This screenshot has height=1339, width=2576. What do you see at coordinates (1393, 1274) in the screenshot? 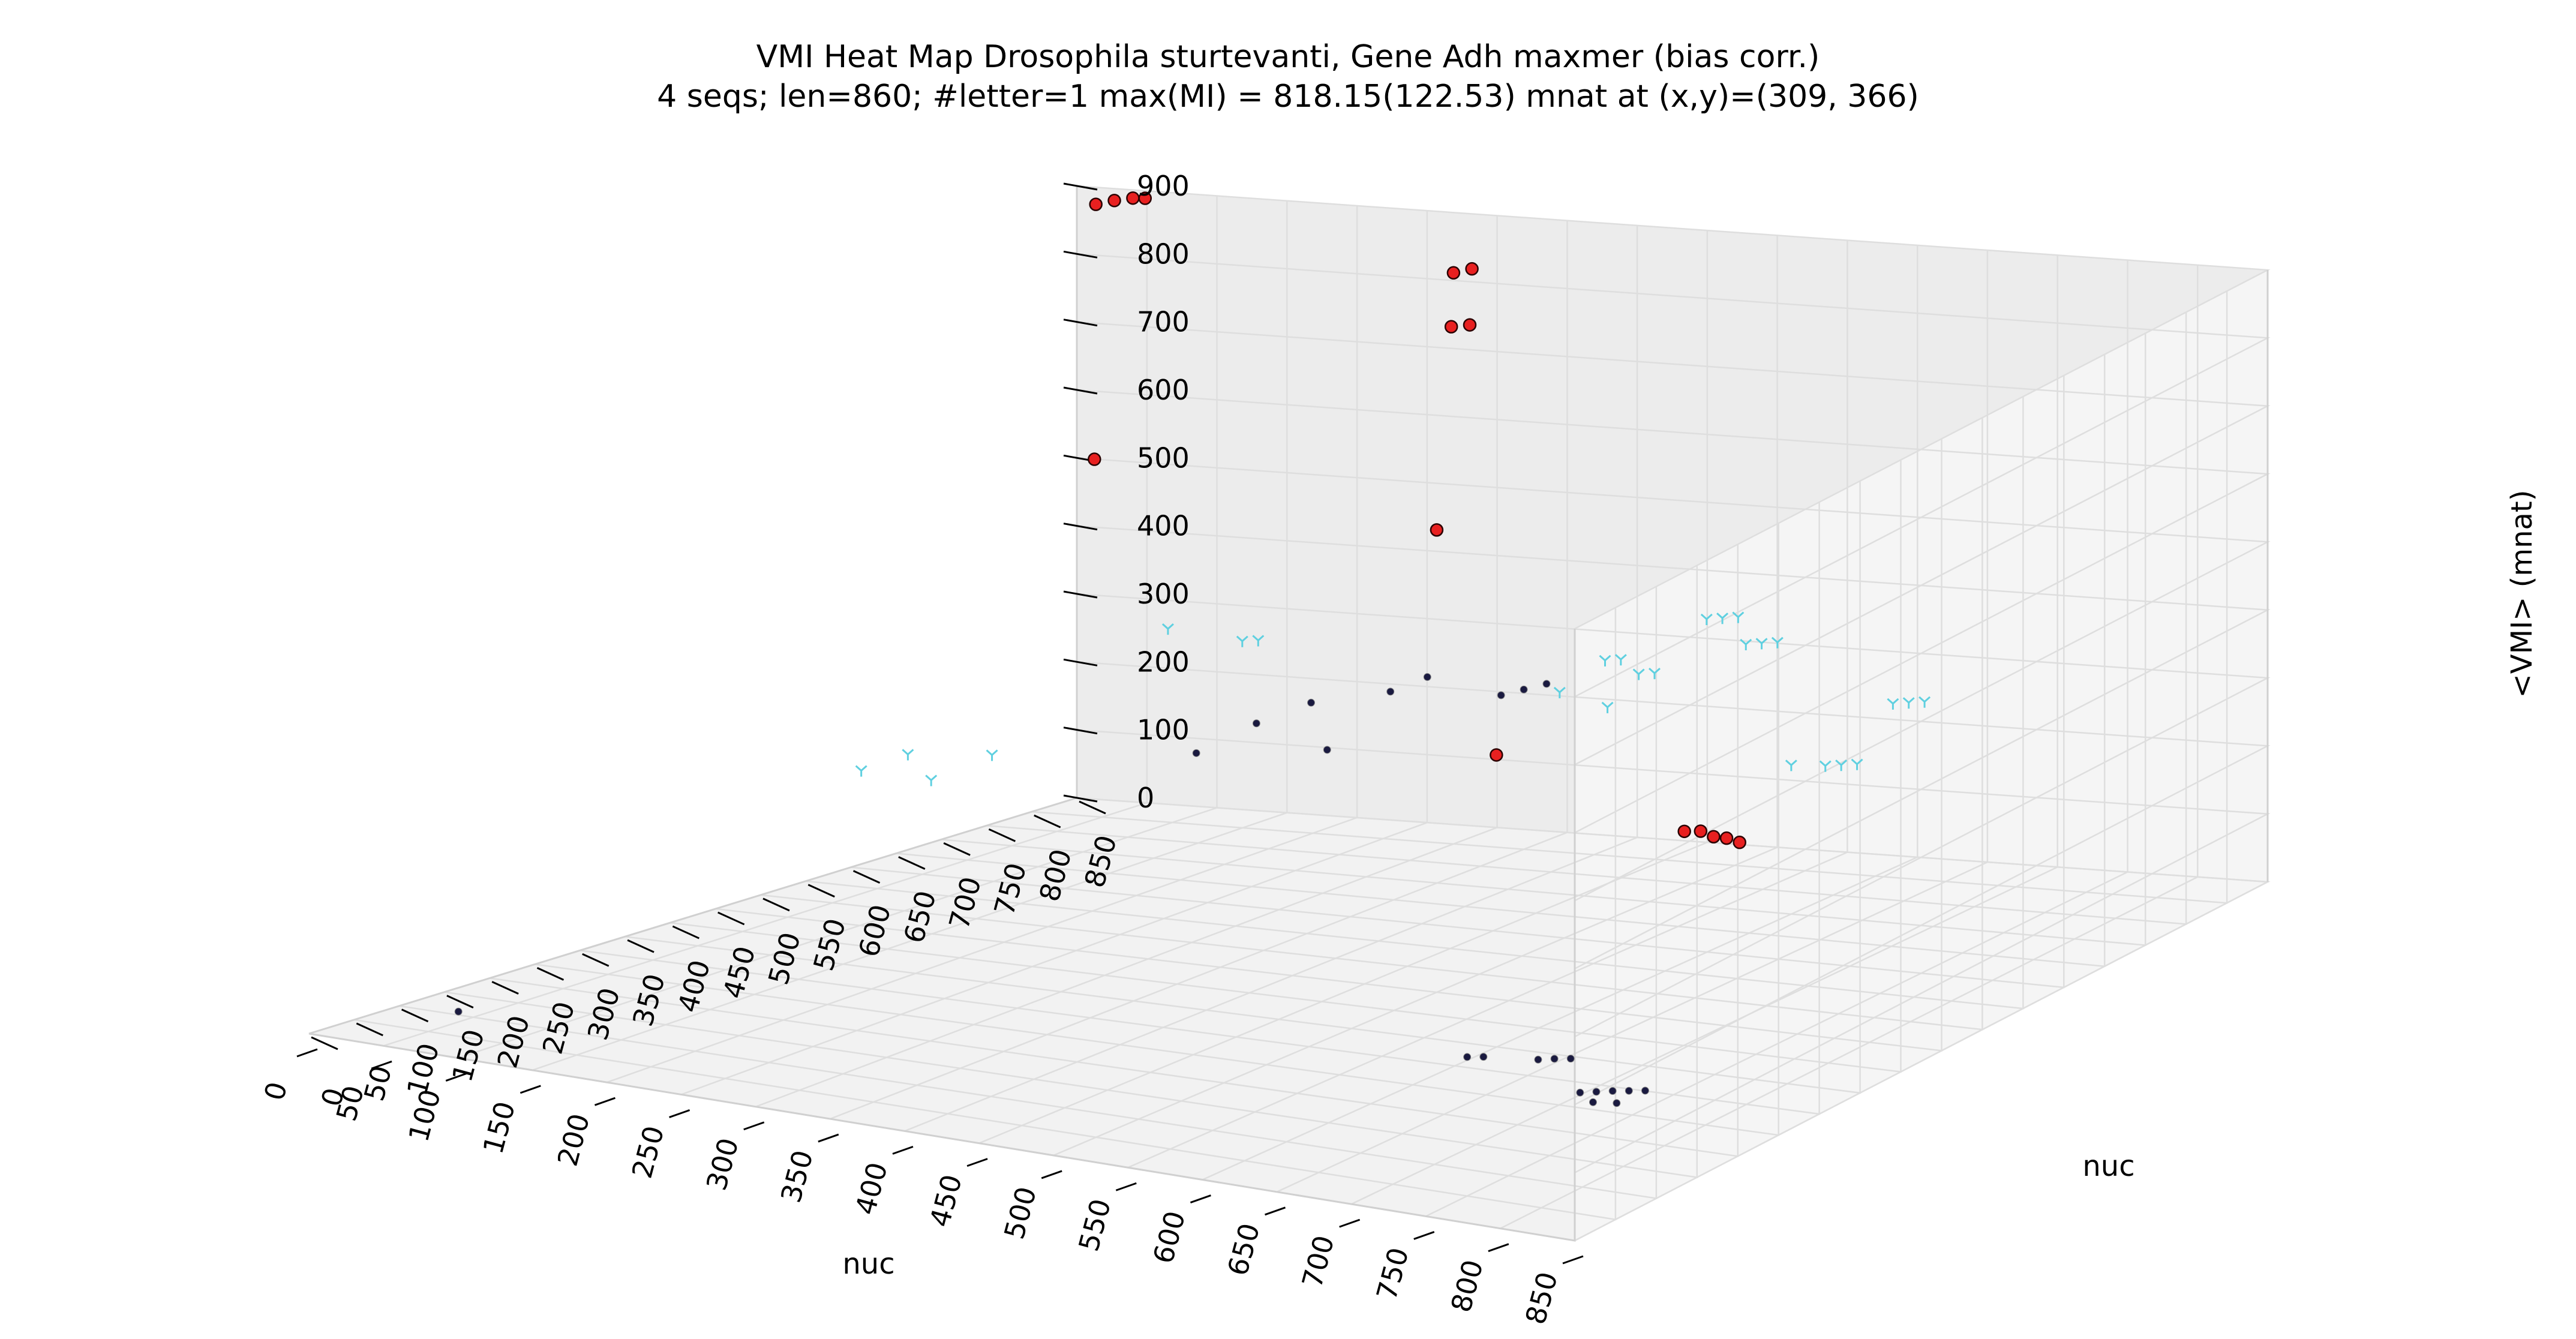
I see `x-tick-label: 750` at bounding box center [1393, 1274].